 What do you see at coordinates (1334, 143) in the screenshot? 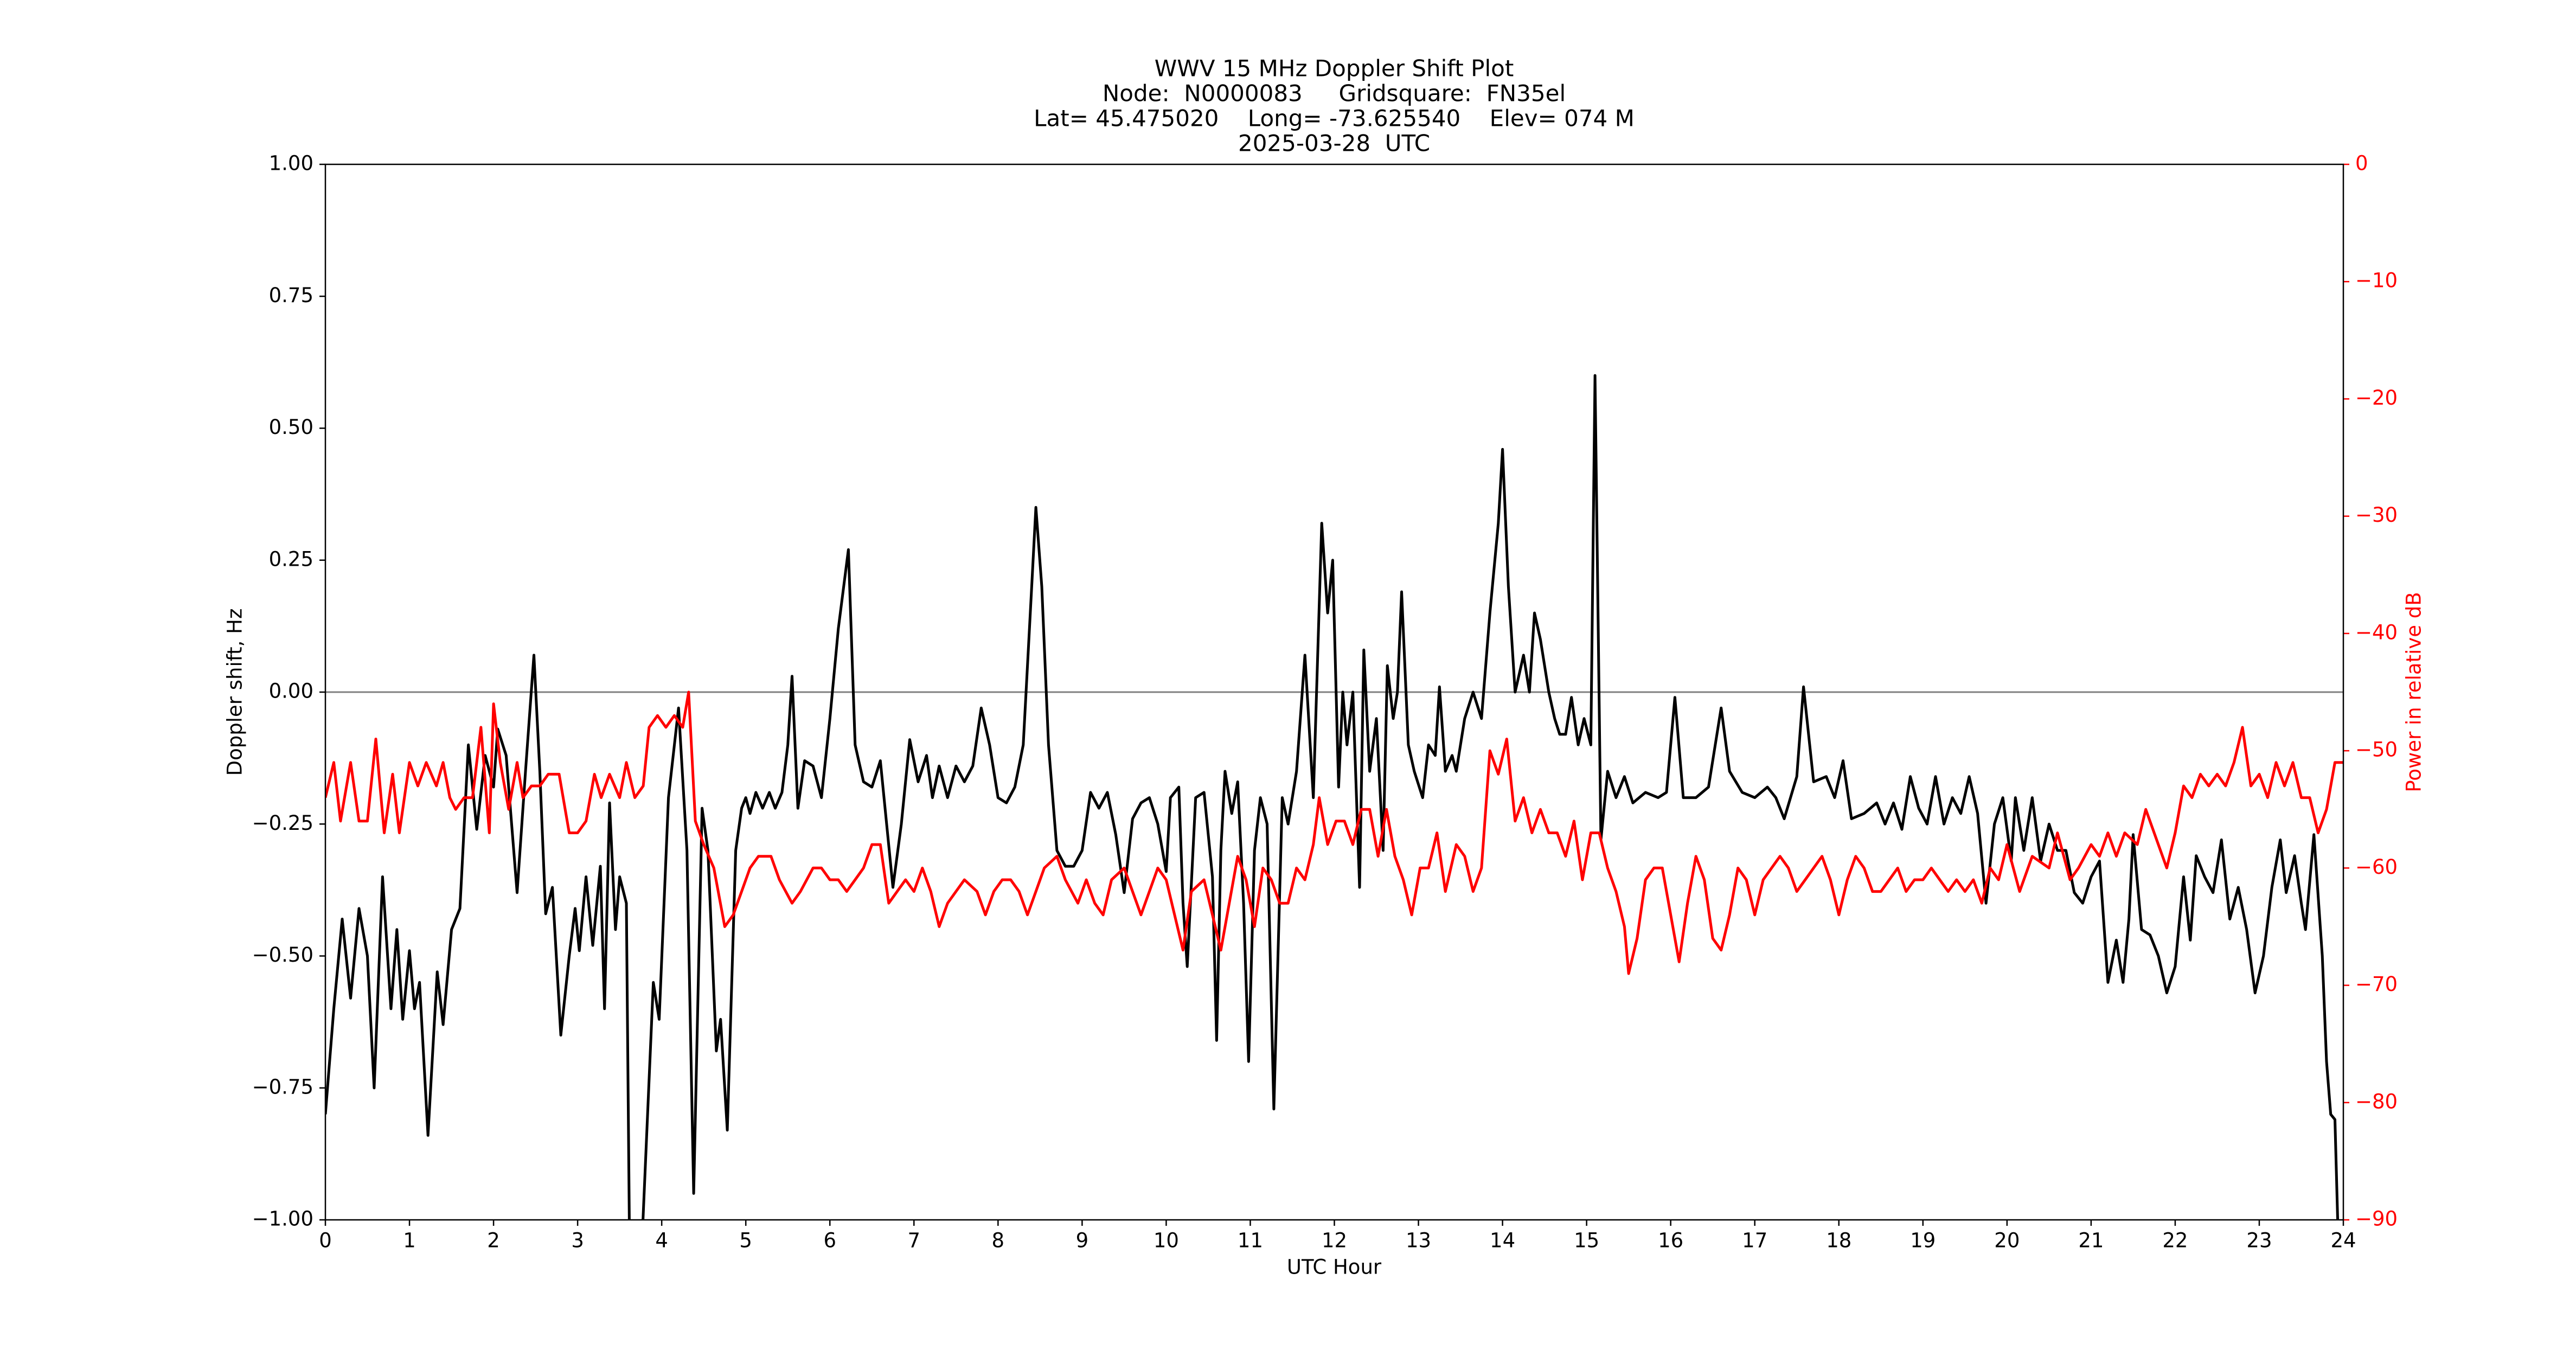
I see `chart-subtitle: 2025-03-28 UTC` at bounding box center [1334, 143].